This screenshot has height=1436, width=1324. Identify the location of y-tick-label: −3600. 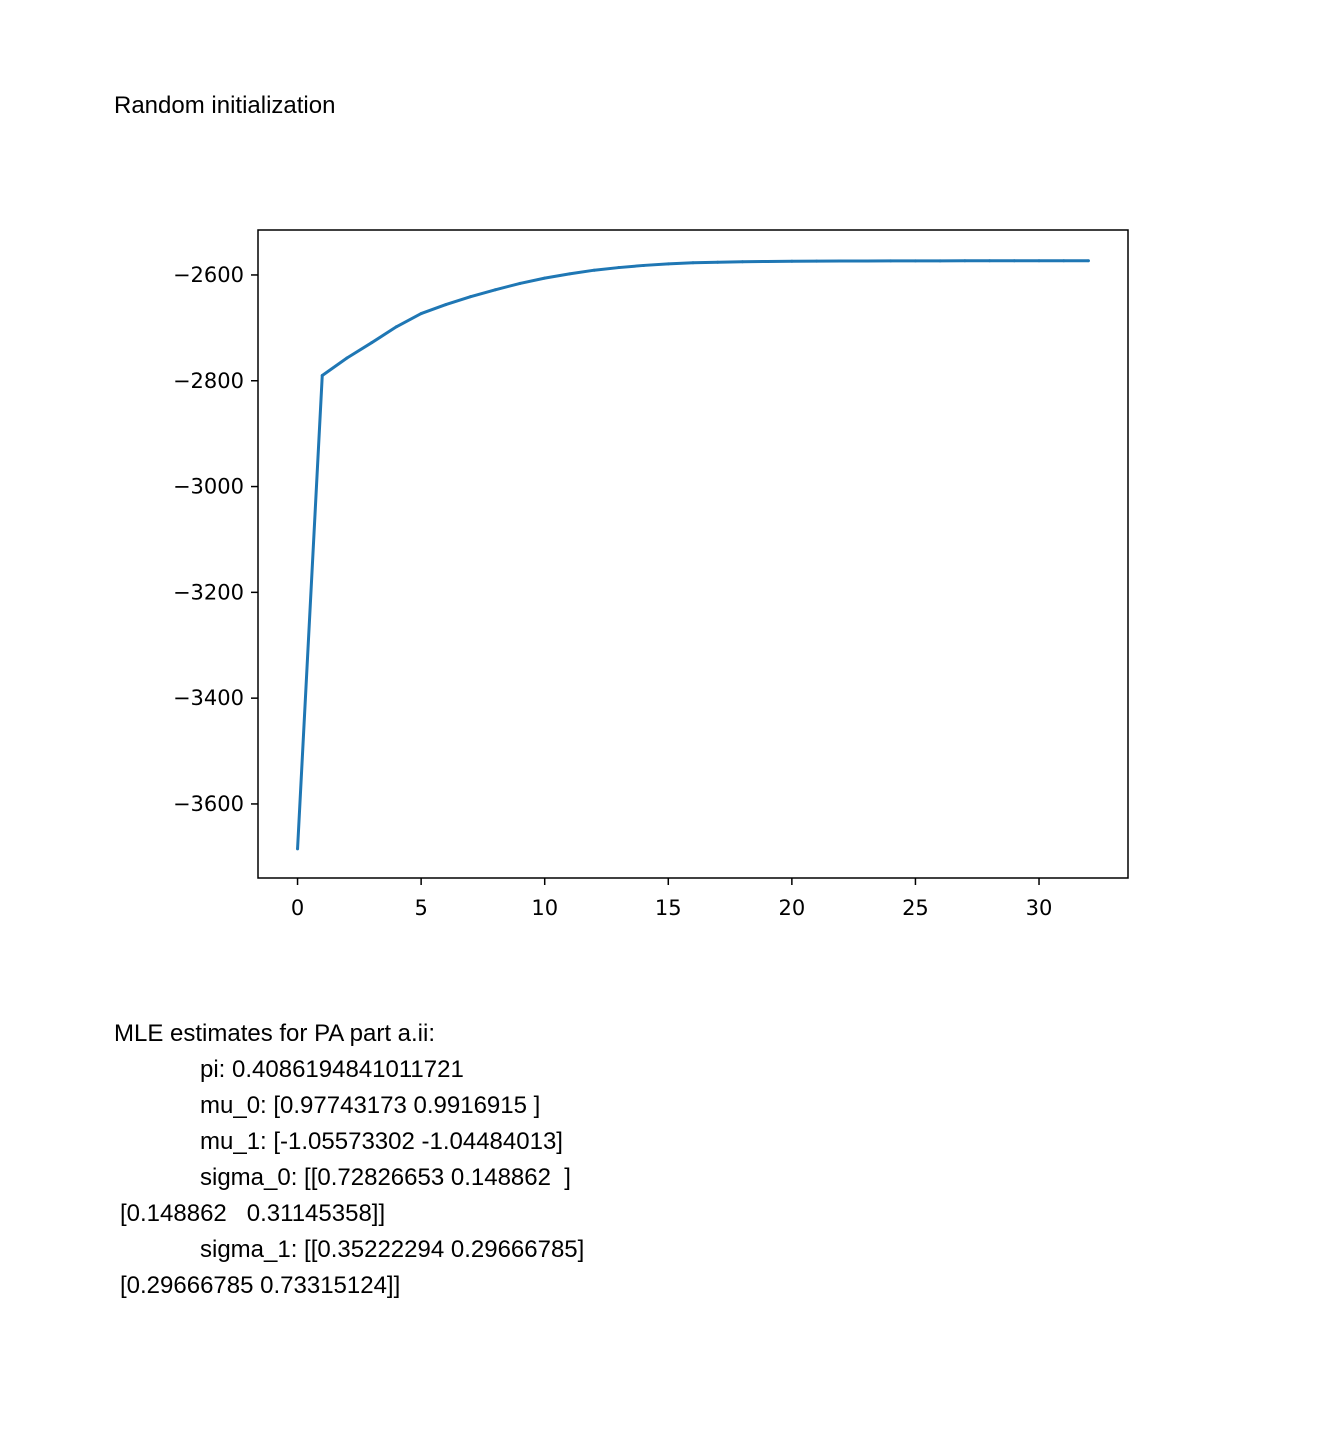
(208, 804).